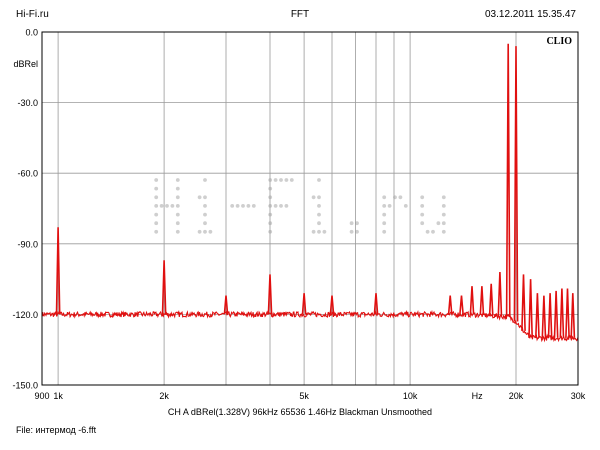 This screenshot has width=600, height=450. Describe the element at coordinates (58, 396) in the screenshot. I see `x-tick-label: 1k` at that location.